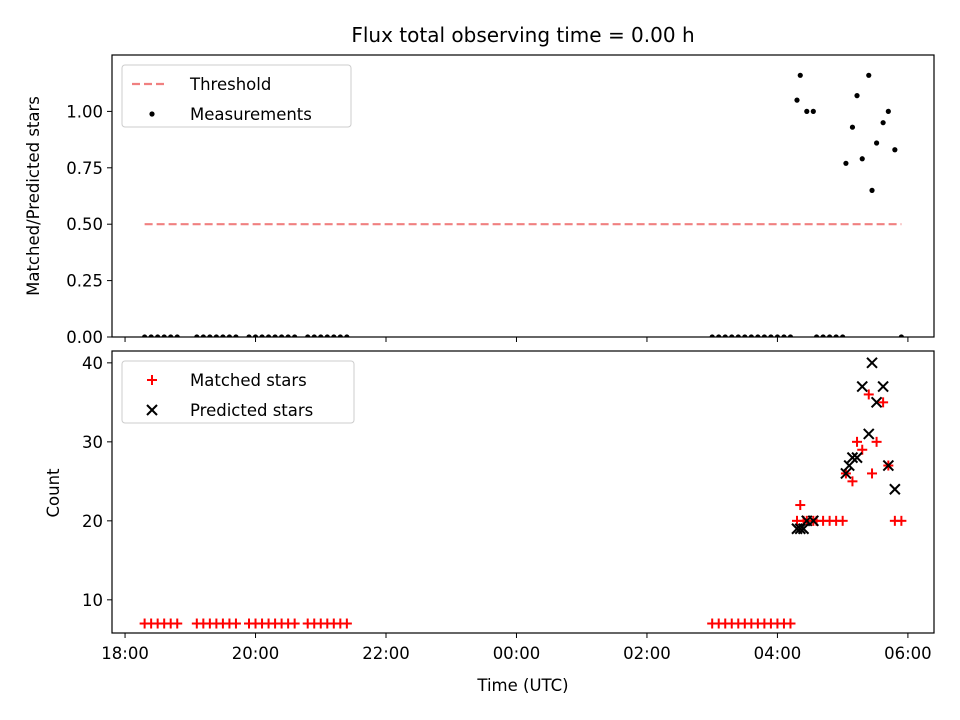  Describe the element at coordinates (908, 653) in the screenshot. I see `x-tick-label: 06:00` at that location.